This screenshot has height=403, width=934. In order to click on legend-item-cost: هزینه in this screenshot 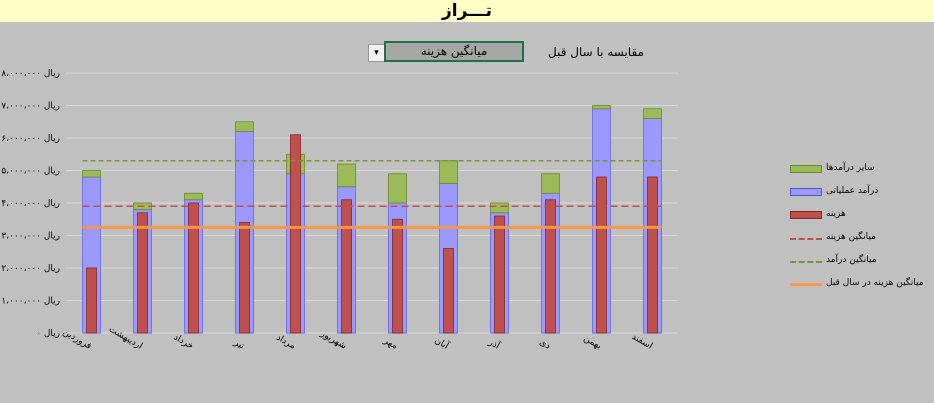, I will do `click(862, 217)`.